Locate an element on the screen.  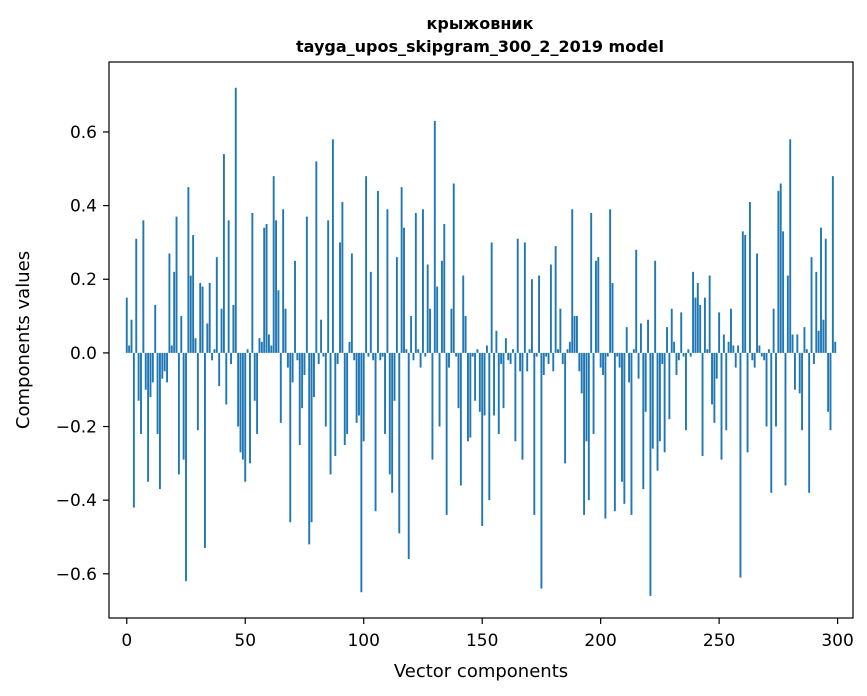
x-axis-ticks: 0 50 100 150 200 250 300 is located at coordinates (487, 634).